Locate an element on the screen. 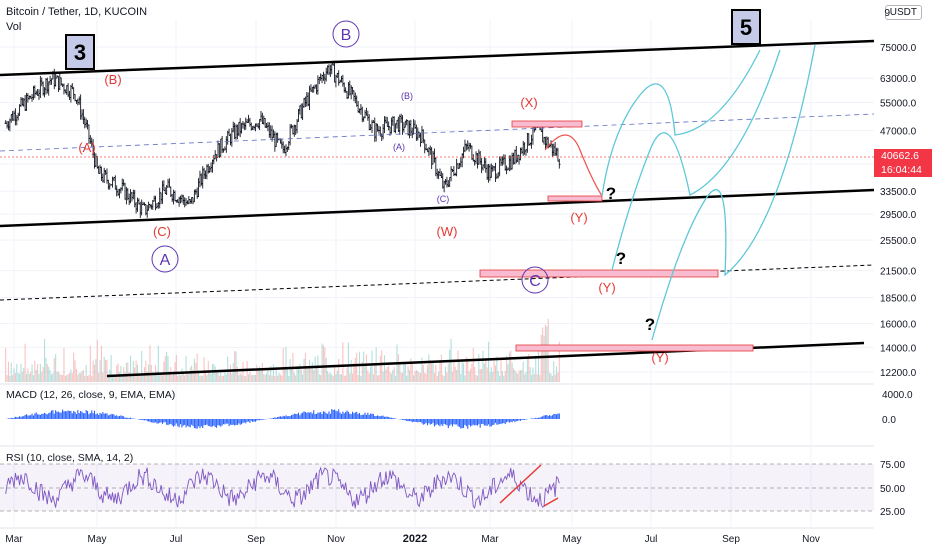 The height and width of the screenshot is (550, 932). wave-label-text: B is located at coordinates (346, 35).